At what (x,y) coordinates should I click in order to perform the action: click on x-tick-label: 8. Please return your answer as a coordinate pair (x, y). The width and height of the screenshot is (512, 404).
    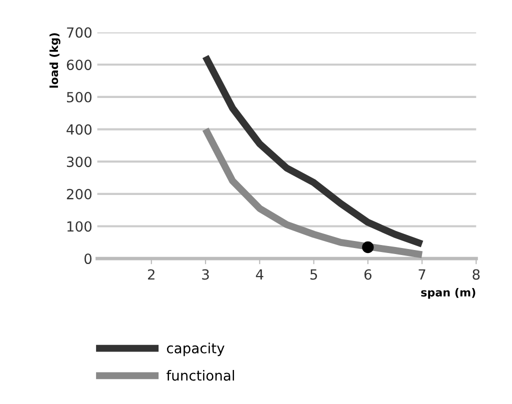
    Looking at the image, I should click on (476, 274).